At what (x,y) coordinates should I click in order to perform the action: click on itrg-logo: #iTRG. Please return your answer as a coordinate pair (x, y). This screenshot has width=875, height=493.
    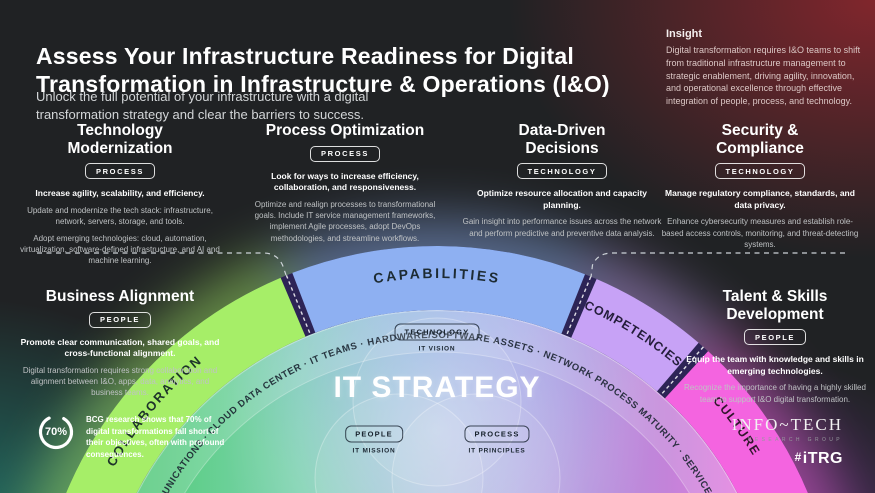
    Looking at the image, I should click on (787, 459).